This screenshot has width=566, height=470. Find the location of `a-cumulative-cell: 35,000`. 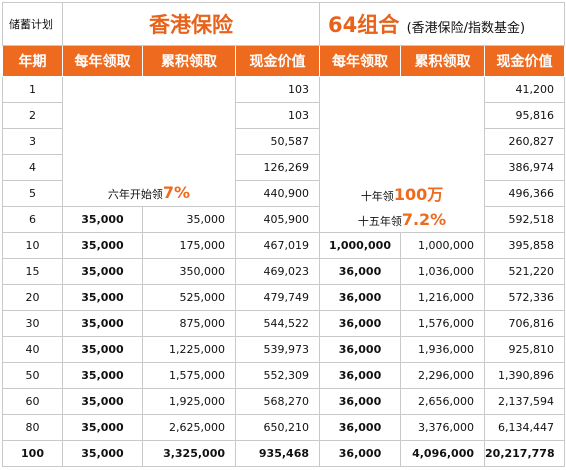

a-cumulative-cell: 35,000 is located at coordinates (189, 219).